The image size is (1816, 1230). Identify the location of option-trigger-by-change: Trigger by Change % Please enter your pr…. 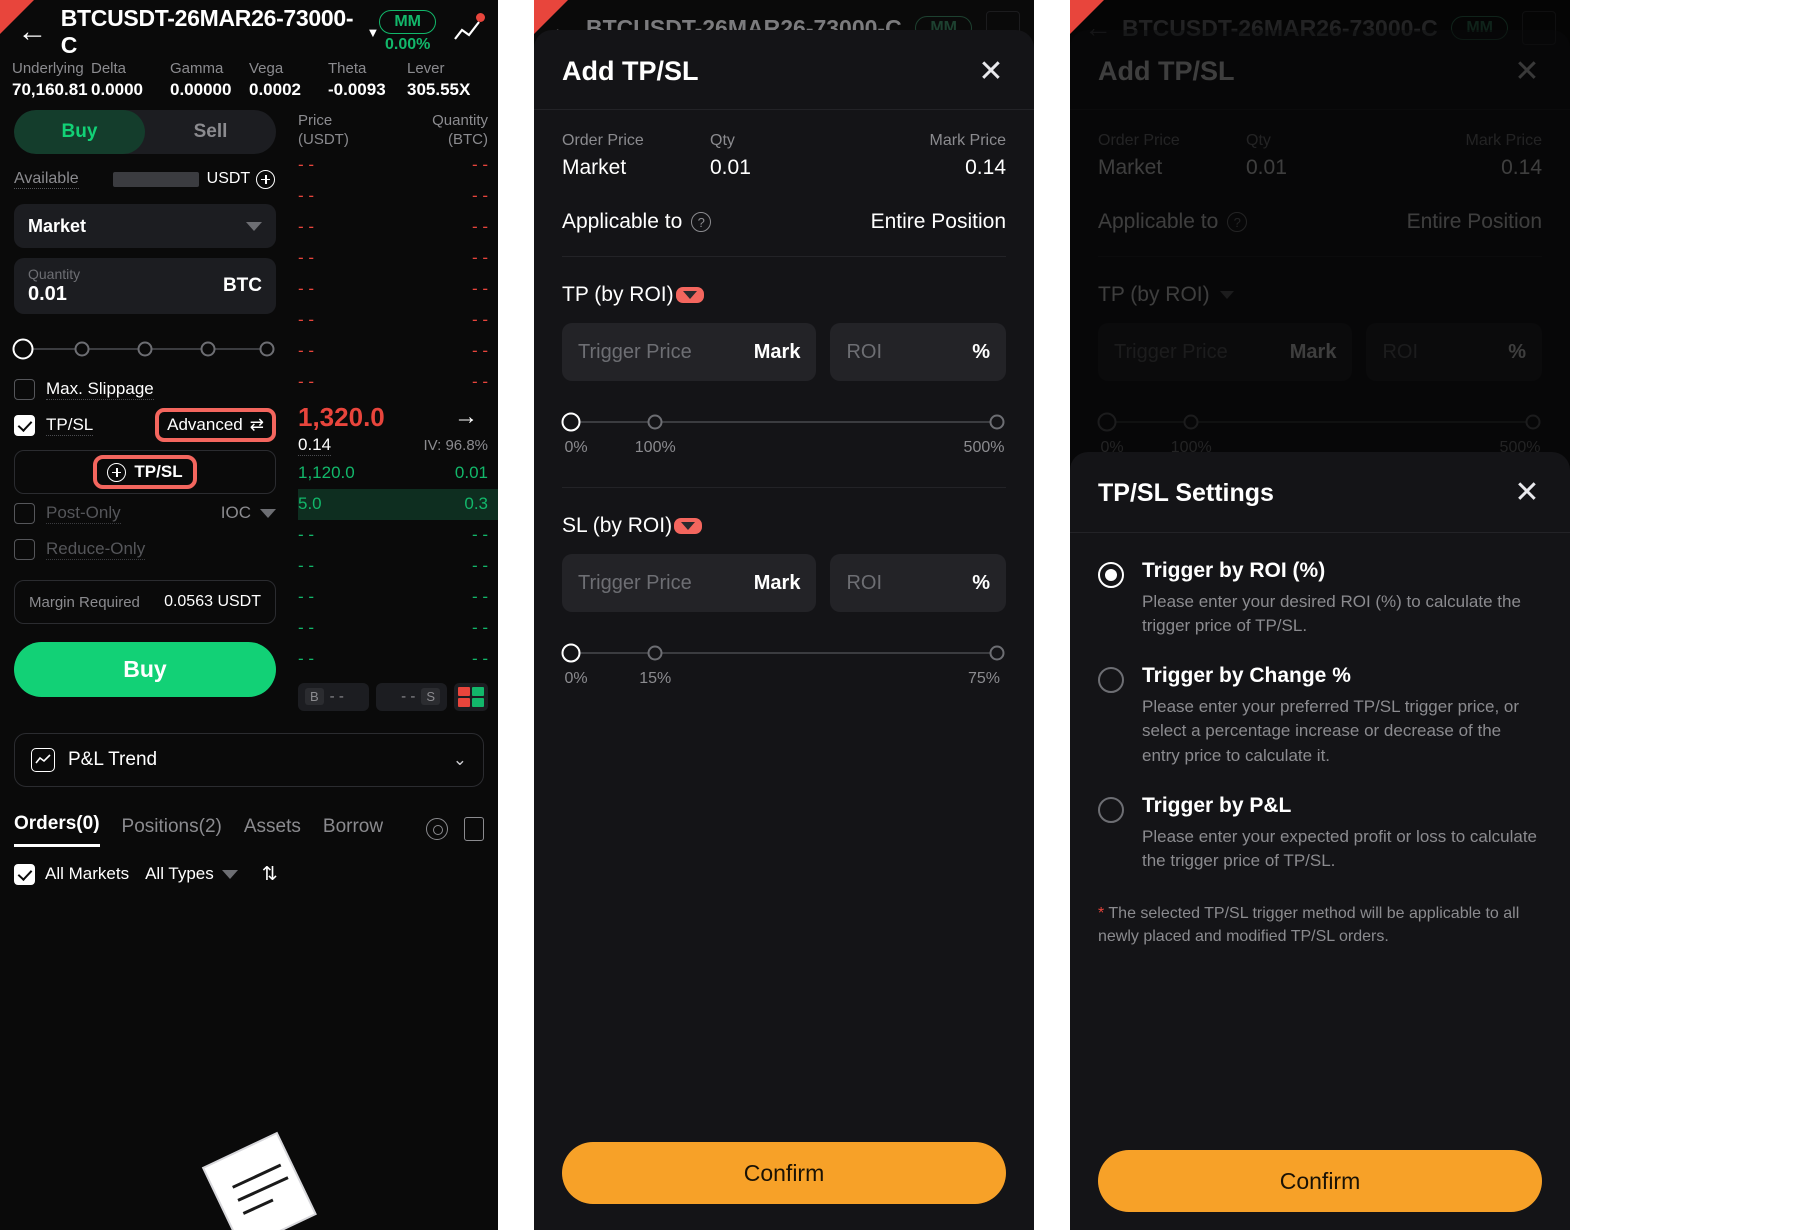
(1320, 702).